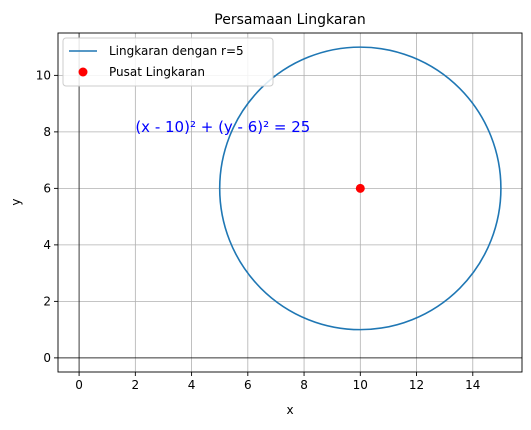  I want to click on y-tick-label: 8, so click(47, 132).